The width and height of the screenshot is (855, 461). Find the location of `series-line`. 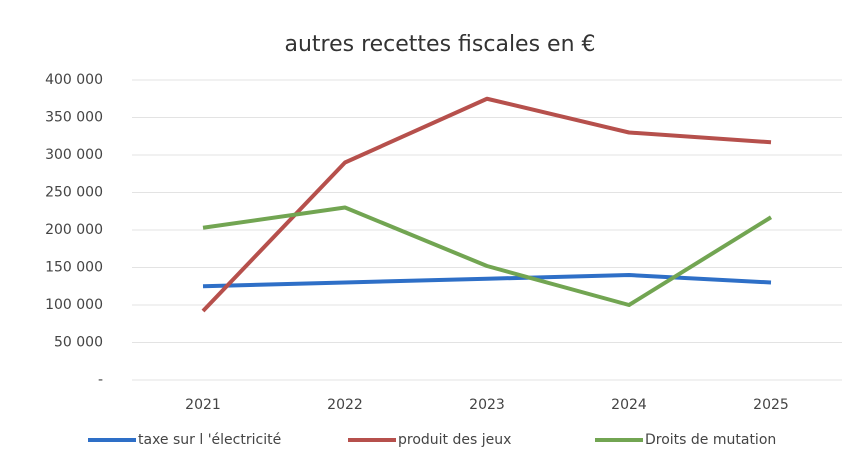

series-line is located at coordinates (487, 256).